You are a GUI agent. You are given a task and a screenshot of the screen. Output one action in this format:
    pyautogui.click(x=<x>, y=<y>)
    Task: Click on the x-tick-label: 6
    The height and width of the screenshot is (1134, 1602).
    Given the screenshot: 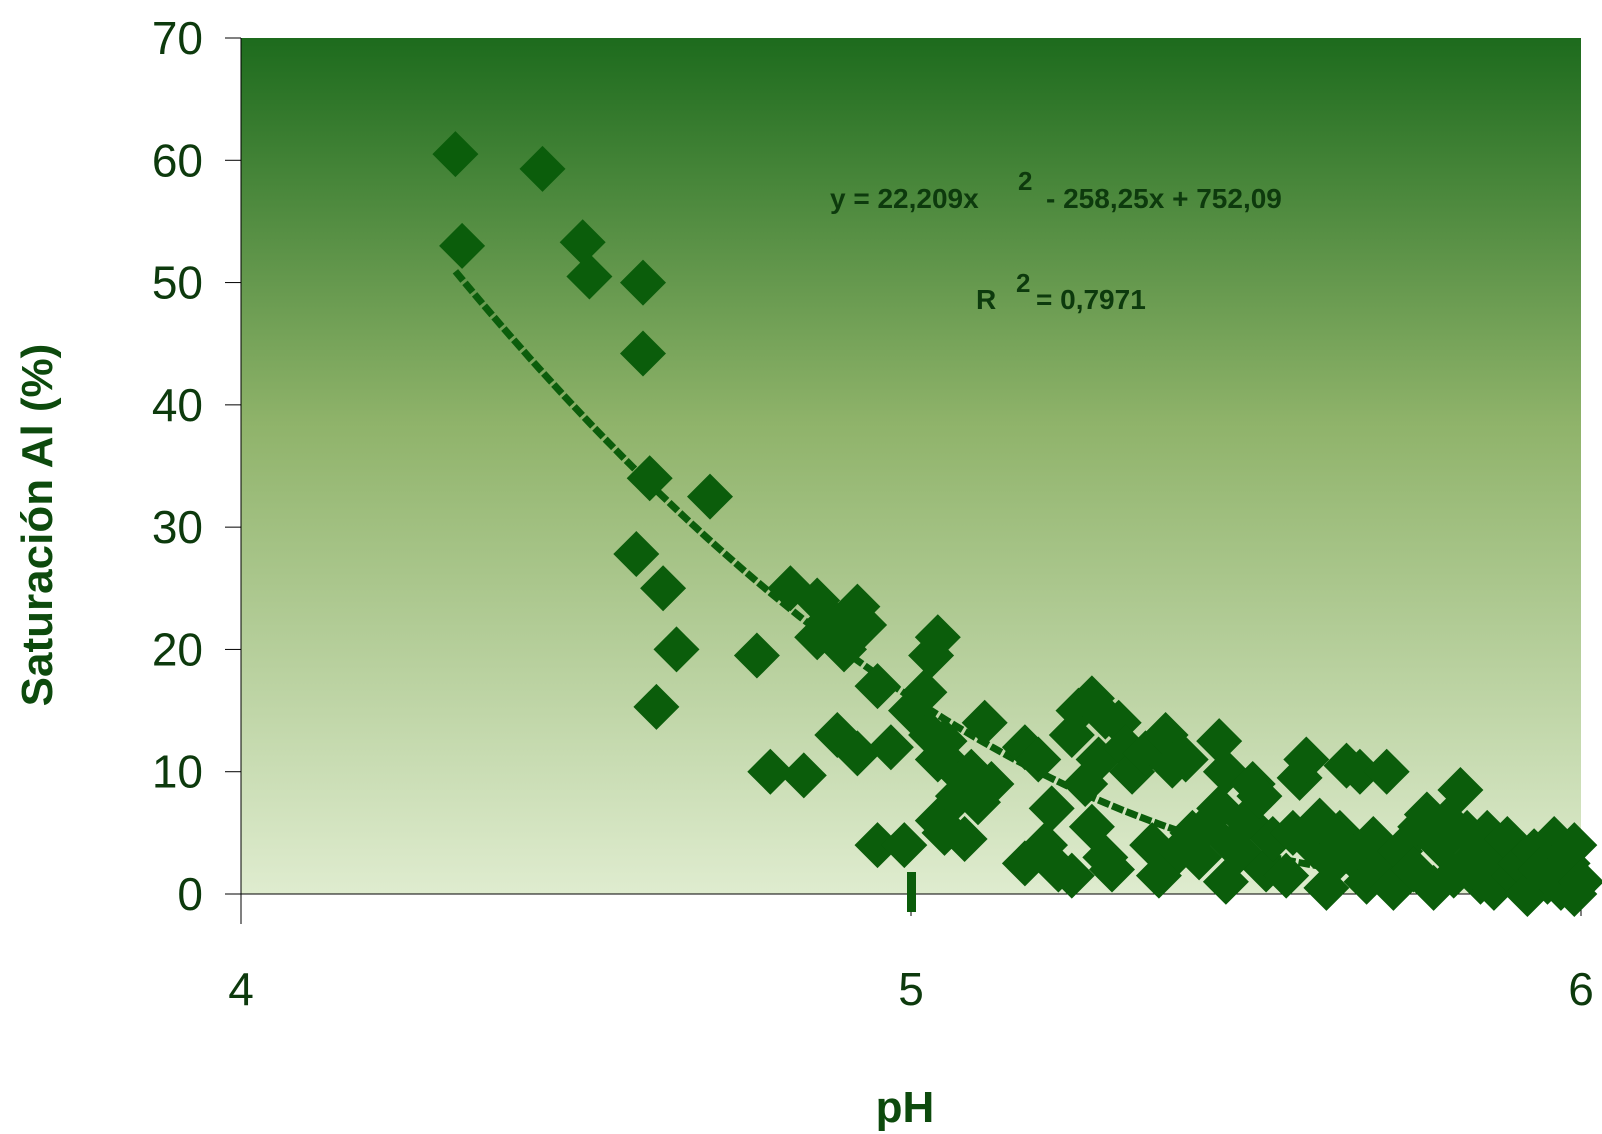 What is the action you would take?
    pyautogui.click(x=1581, y=989)
    